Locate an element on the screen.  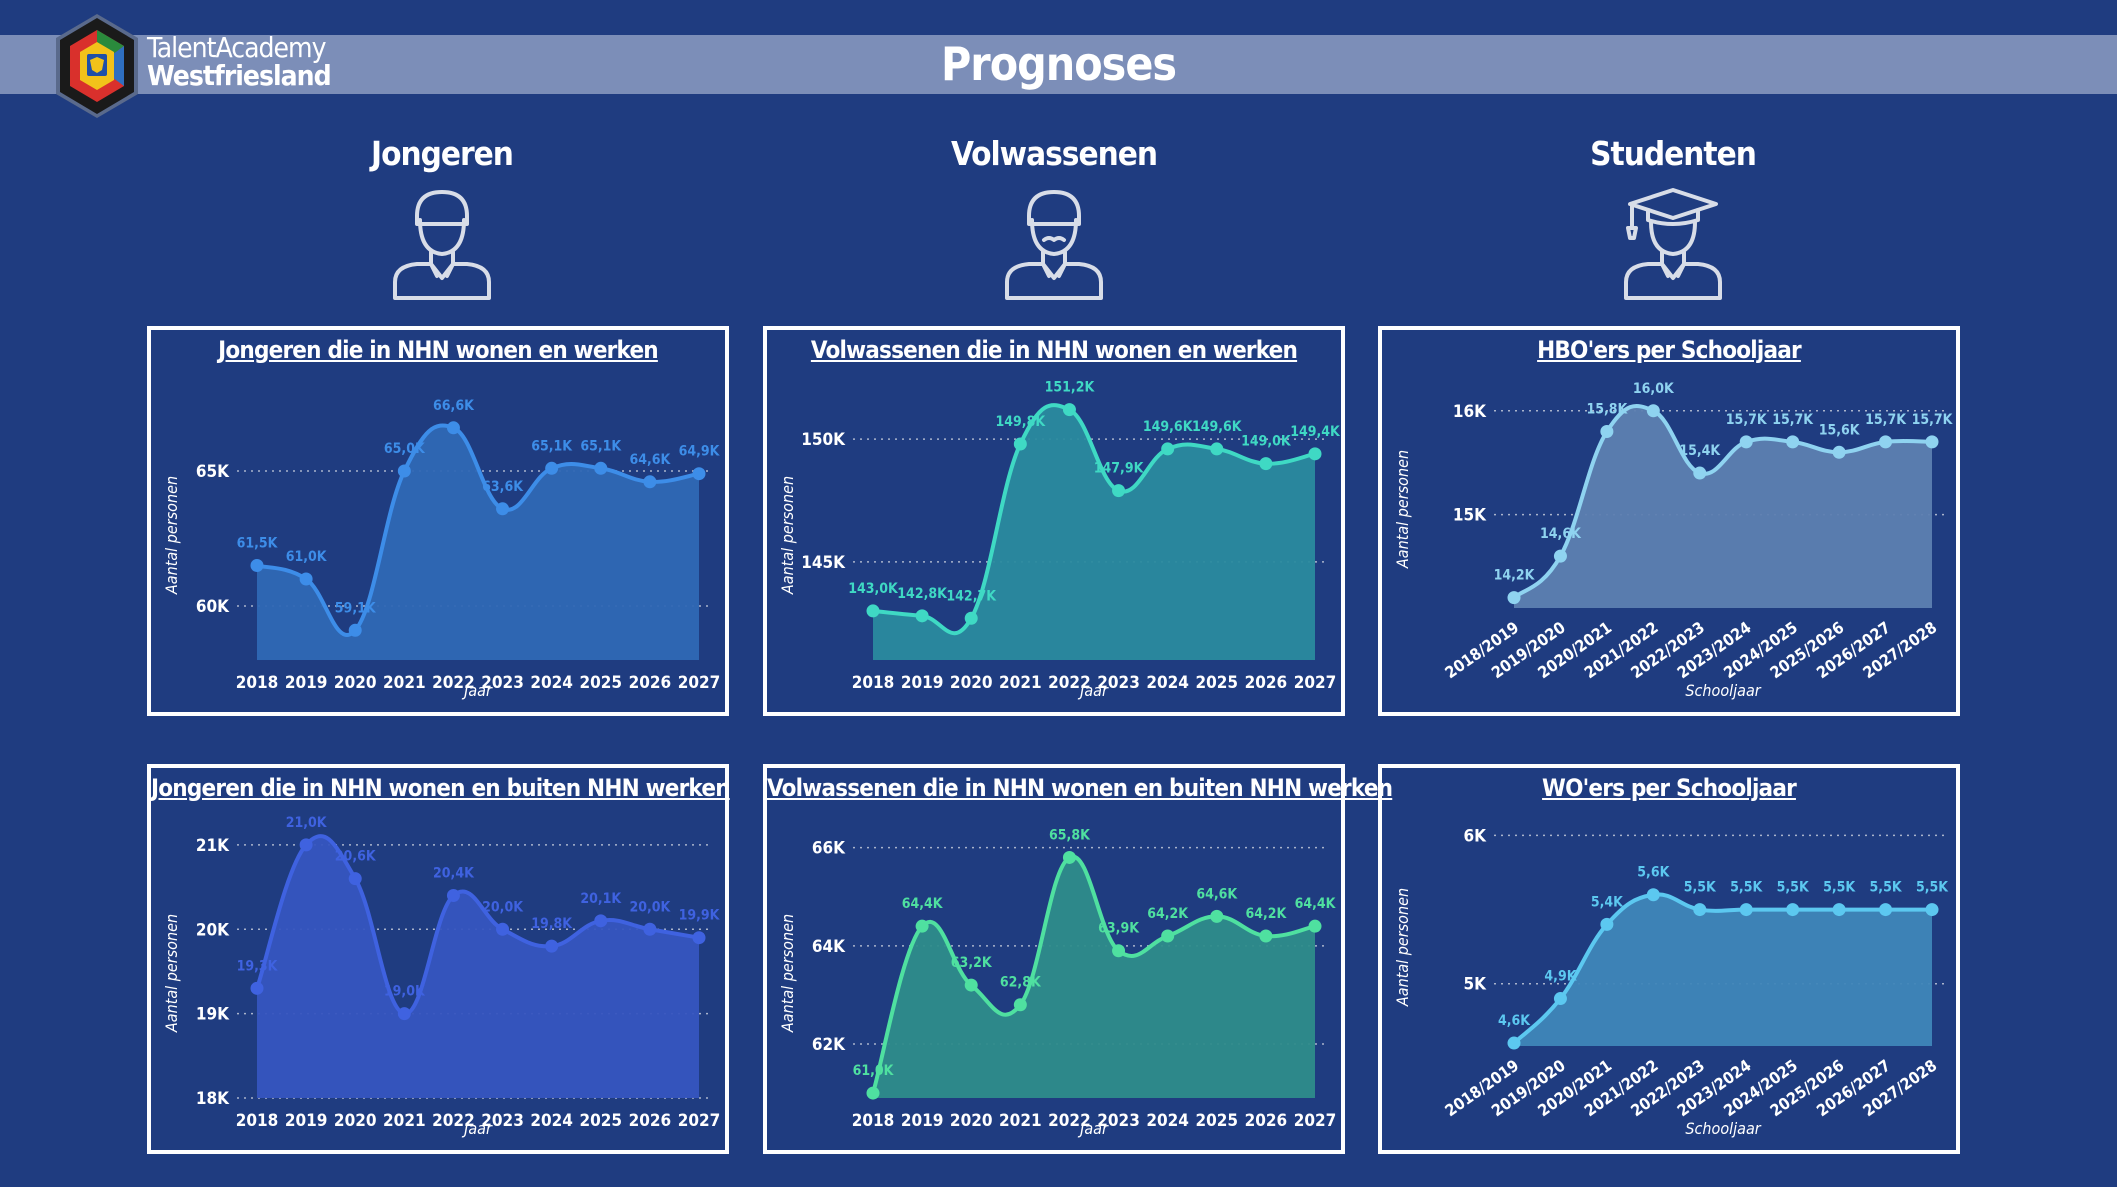
y-tick-label: 64K is located at coordinates (829, 947).